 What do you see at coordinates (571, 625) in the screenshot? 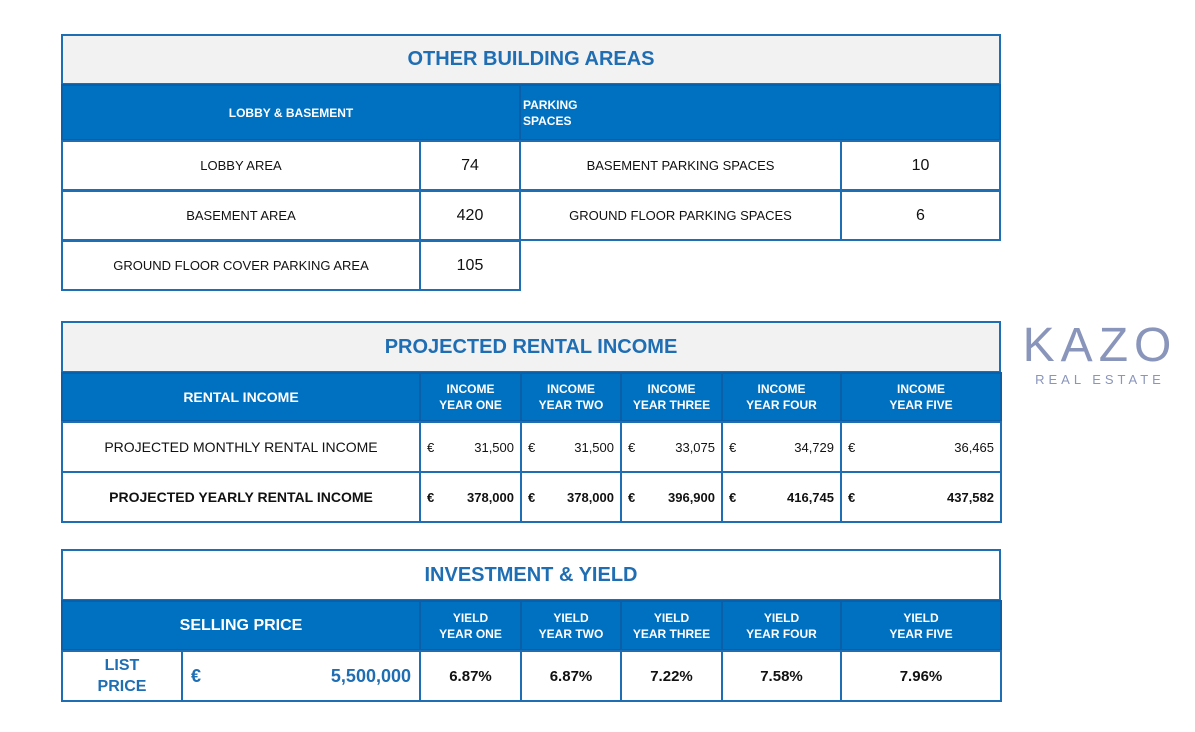
I see `yield-year-header: YIELD YEAR TWO` at bounding box center [571, 625].